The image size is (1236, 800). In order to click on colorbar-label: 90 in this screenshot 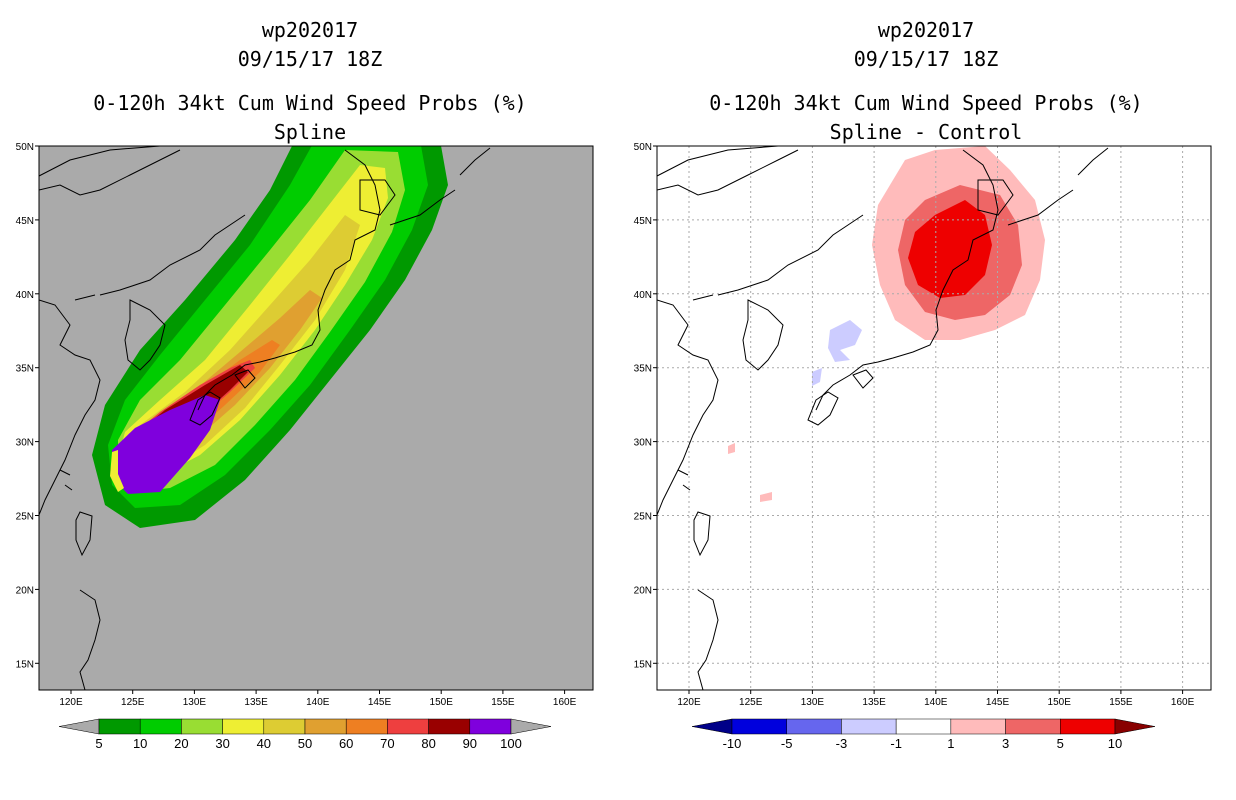, I will do `click(470, 743)`.